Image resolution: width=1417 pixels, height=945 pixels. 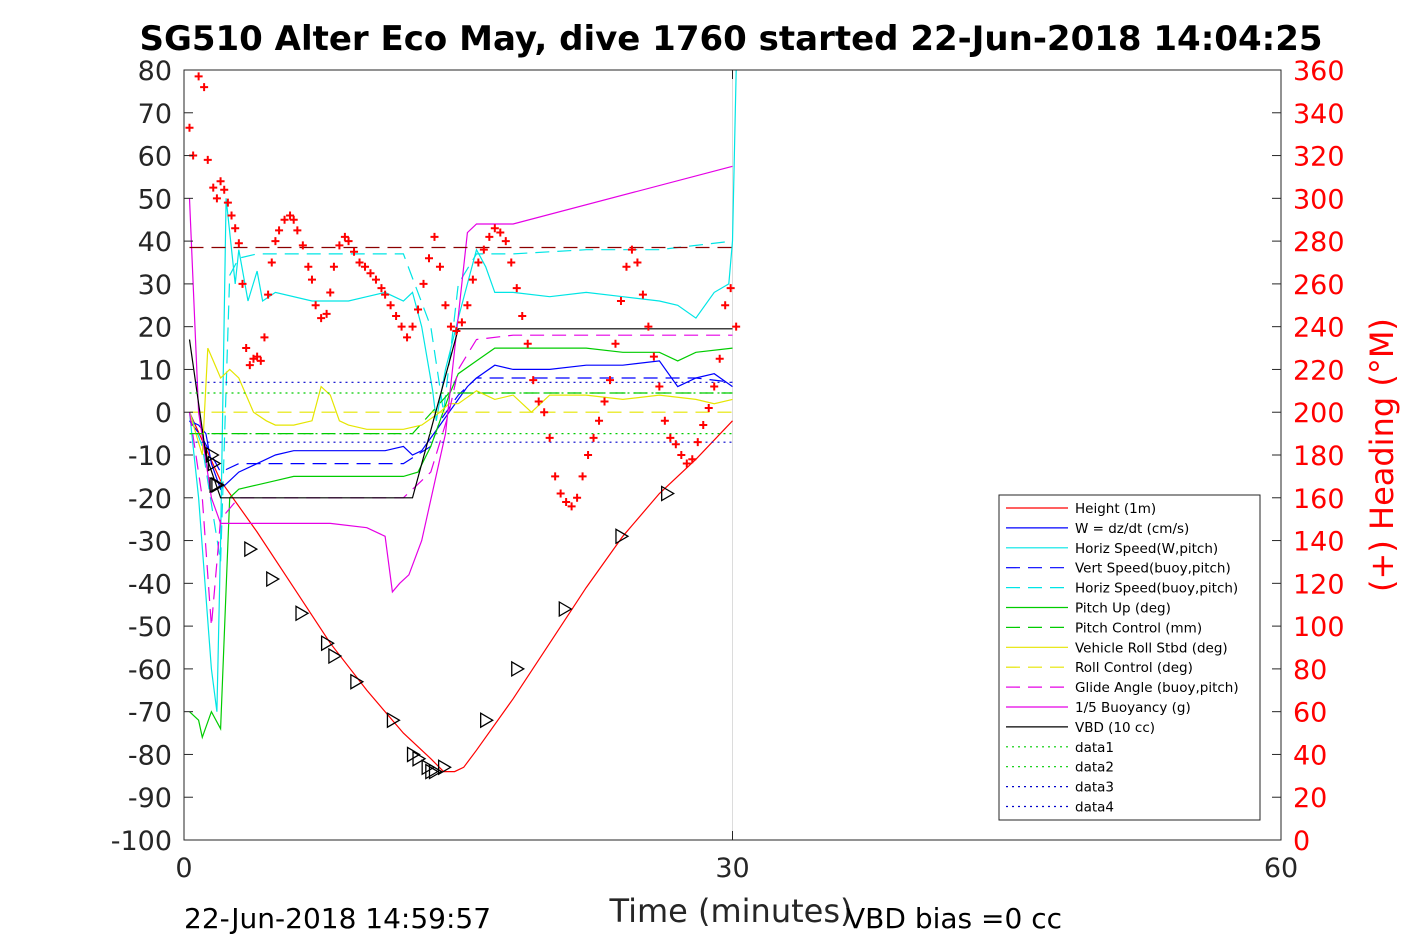 What do you see at coordinates (150, 670) in the screenshot?
I see `y-left-tick-label: -60` at bounding box center [150, 670].